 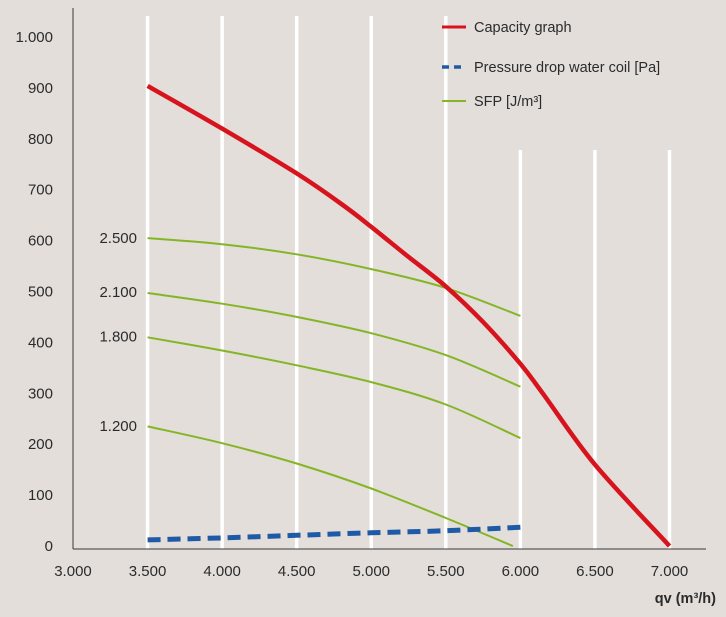 What do you see at coordinates (40, 190) in the screenshot?
I see `y-tick-label: 700` at bounding box center [40, 190].